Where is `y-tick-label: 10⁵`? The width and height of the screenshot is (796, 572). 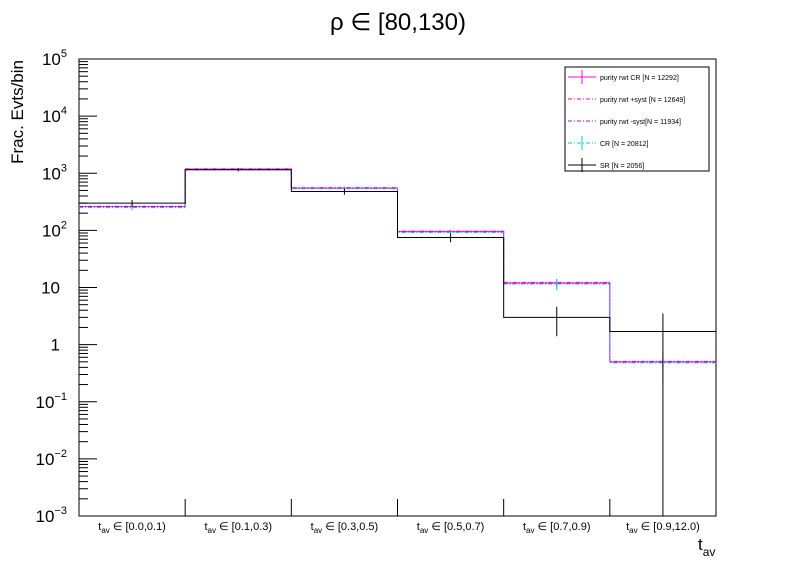
y-tick-label: 10⁵ is located at coordinates (54, 58).